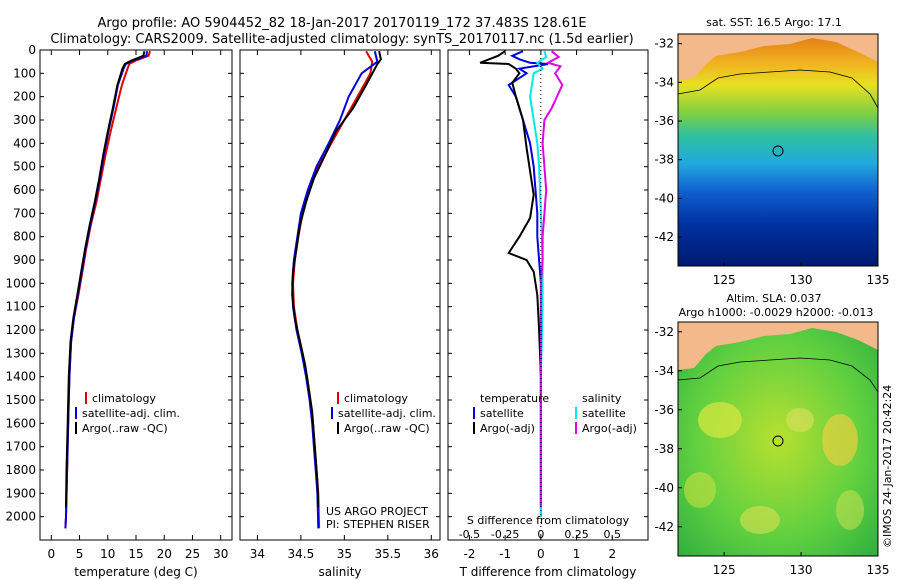  Describe the element at coordinates (576, 534) in the screenshot. I see `s-difference-tick-label: 0.25` at that location.